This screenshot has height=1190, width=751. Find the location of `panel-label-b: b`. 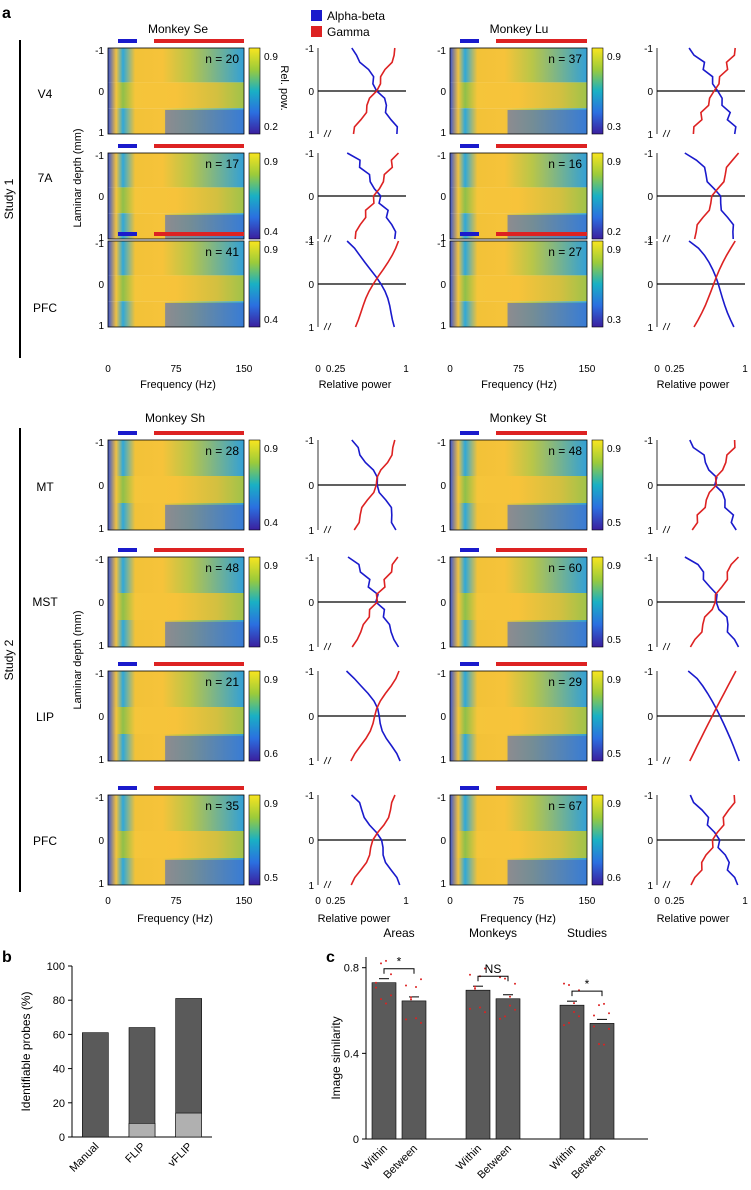

panel-label-b: b is located at coordinates (7, 957).